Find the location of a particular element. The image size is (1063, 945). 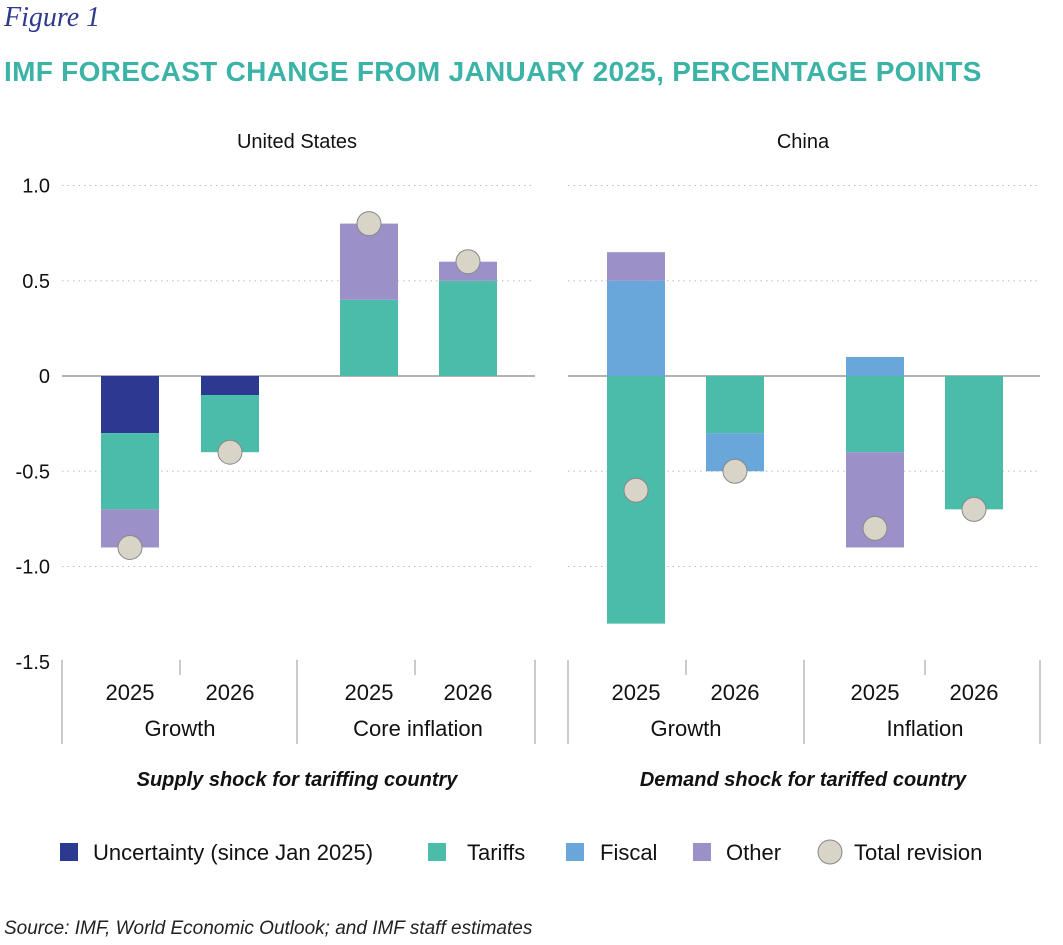

china-group-label: Inflation is located at coordinates (924, 728).